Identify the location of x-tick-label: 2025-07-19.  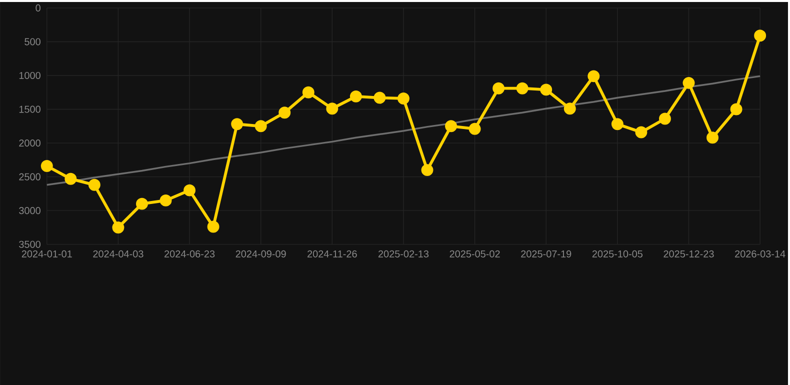
(546, 254).